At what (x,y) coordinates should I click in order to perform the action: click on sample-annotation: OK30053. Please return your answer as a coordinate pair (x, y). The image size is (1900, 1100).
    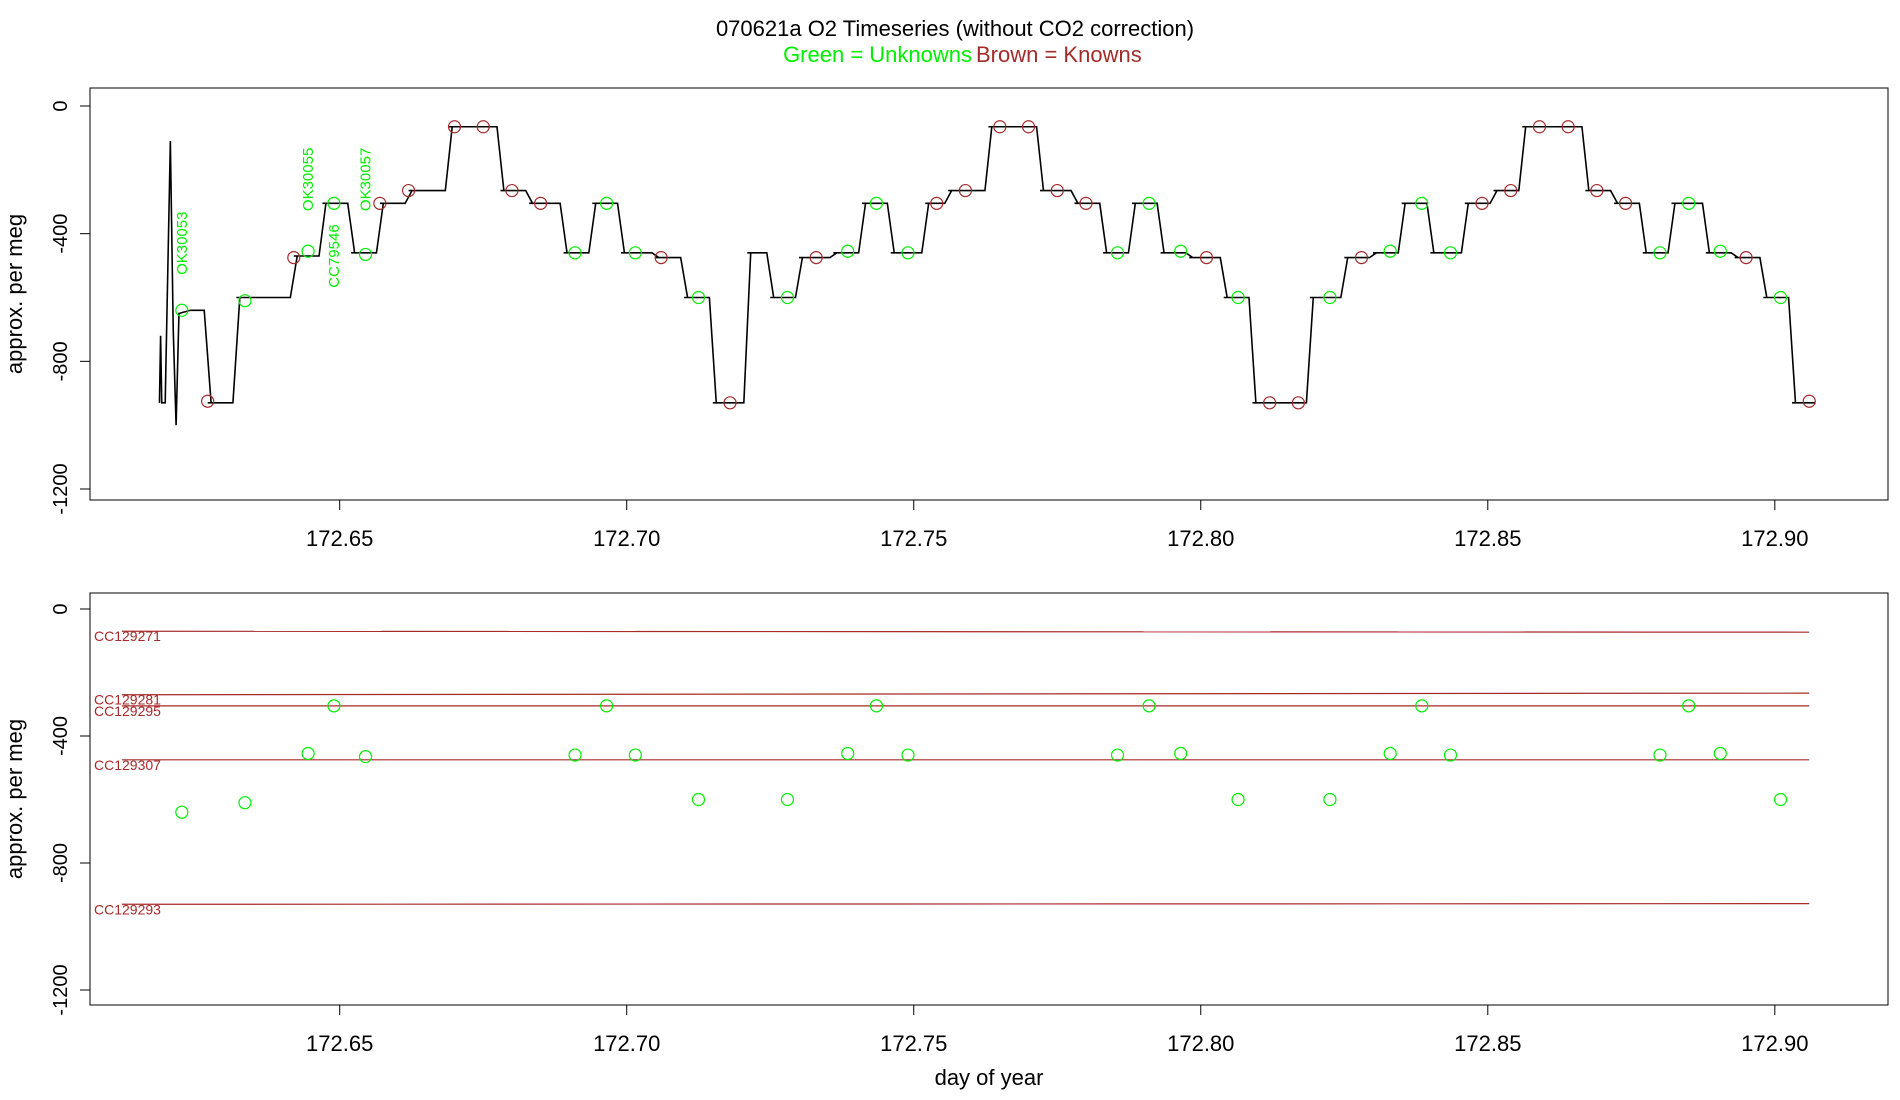
    Looking at the image, I should click on (182, 243).